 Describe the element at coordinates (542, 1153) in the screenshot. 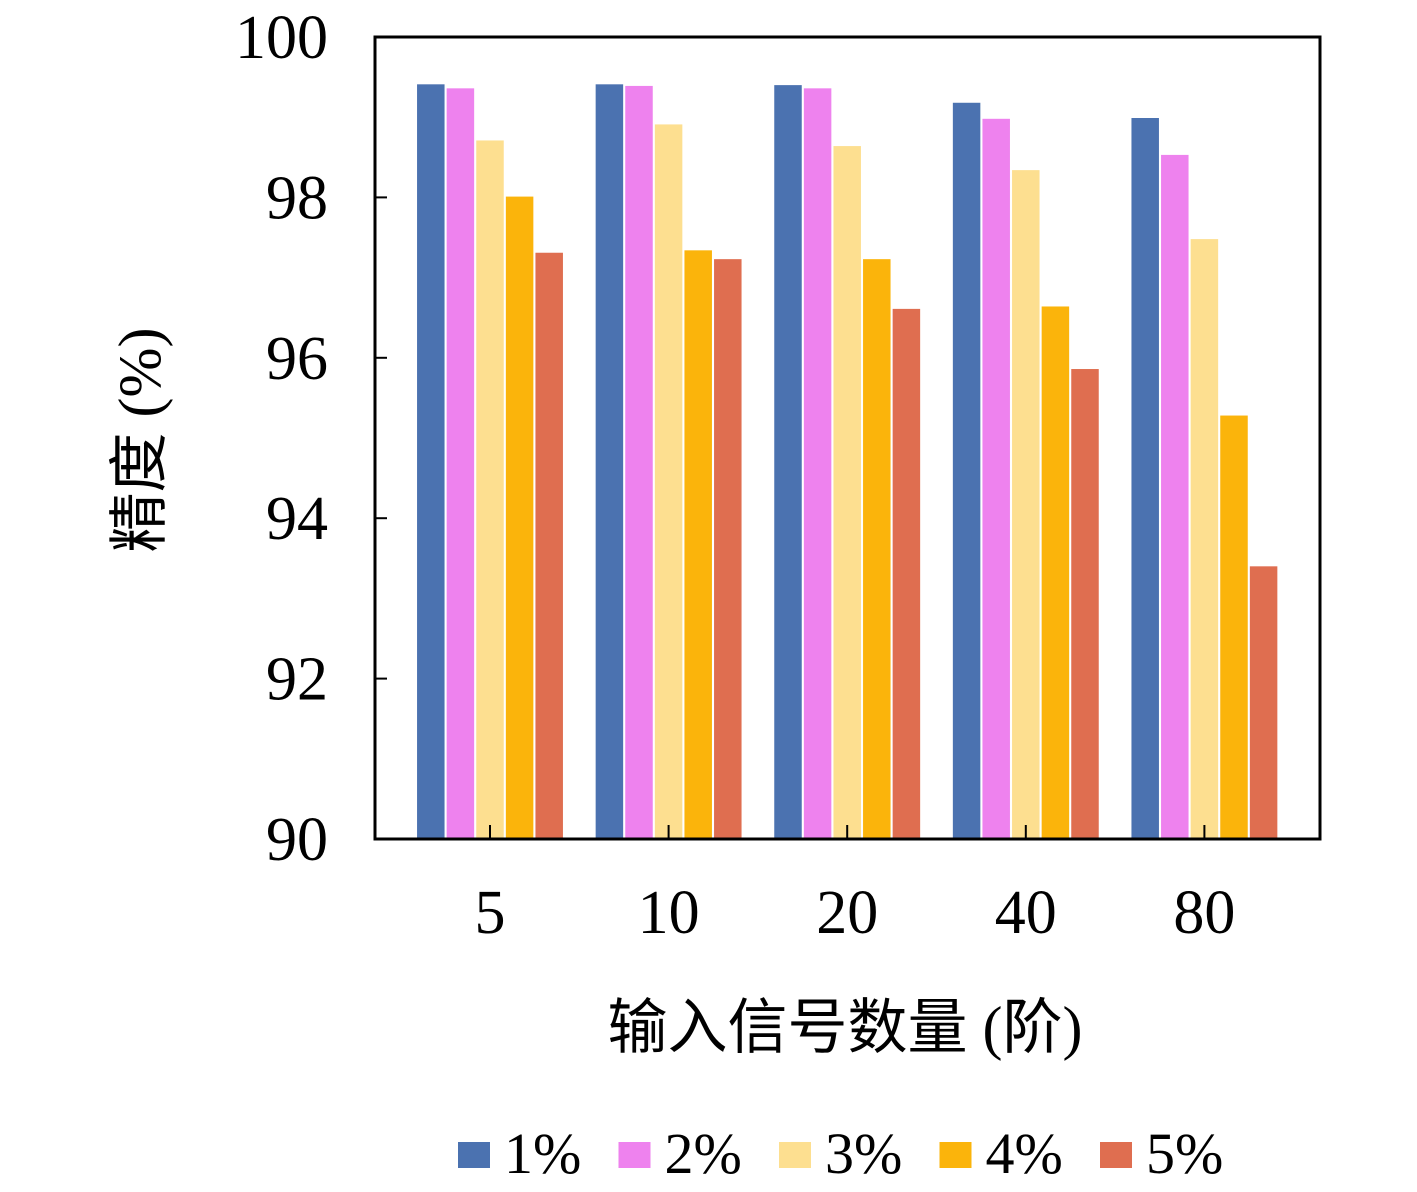

I see `legend-label: 1%` at that location.